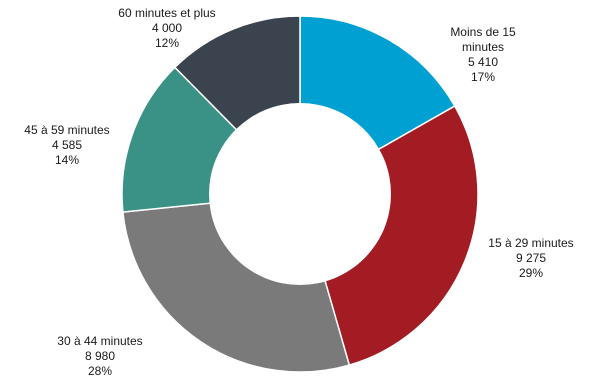 The width and height of the screenshot is (590, 388). What do you see at coordinates (67, 160) in the screenshot?
I see `slice-percent-label: 14%` at bounding box center [67, 160].